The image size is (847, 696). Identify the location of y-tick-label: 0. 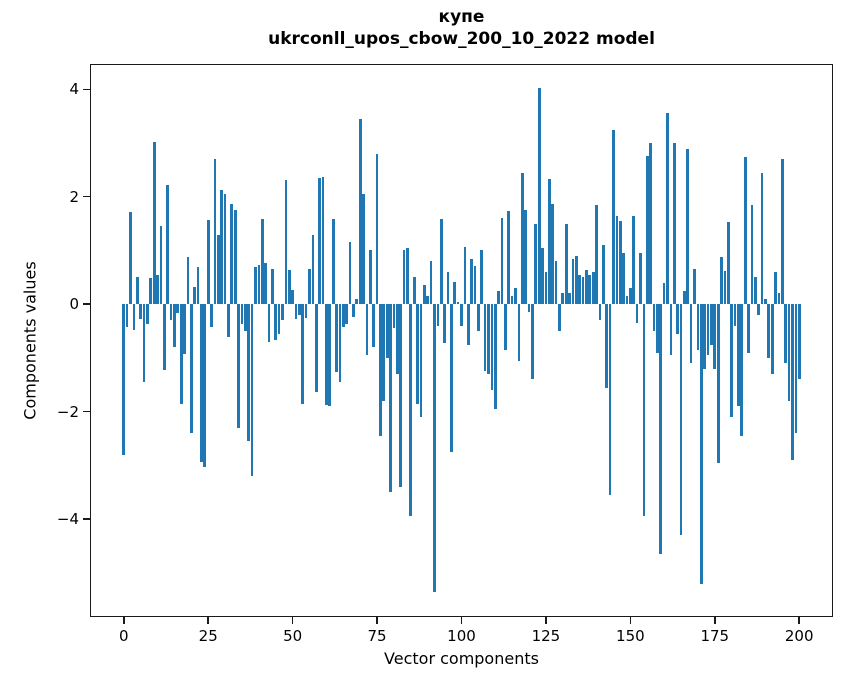
(74, 304).